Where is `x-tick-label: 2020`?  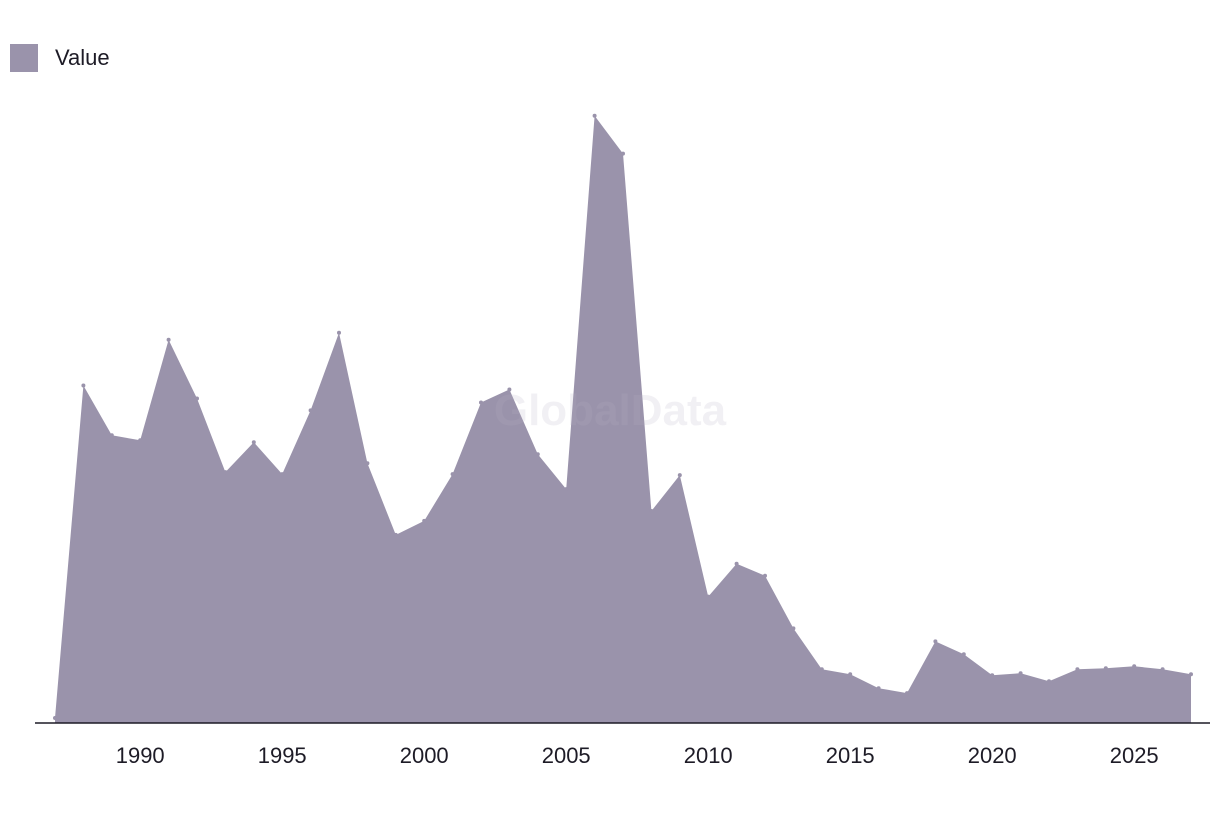 x-tick-label: 2020 is located at coordinates (992, 755).